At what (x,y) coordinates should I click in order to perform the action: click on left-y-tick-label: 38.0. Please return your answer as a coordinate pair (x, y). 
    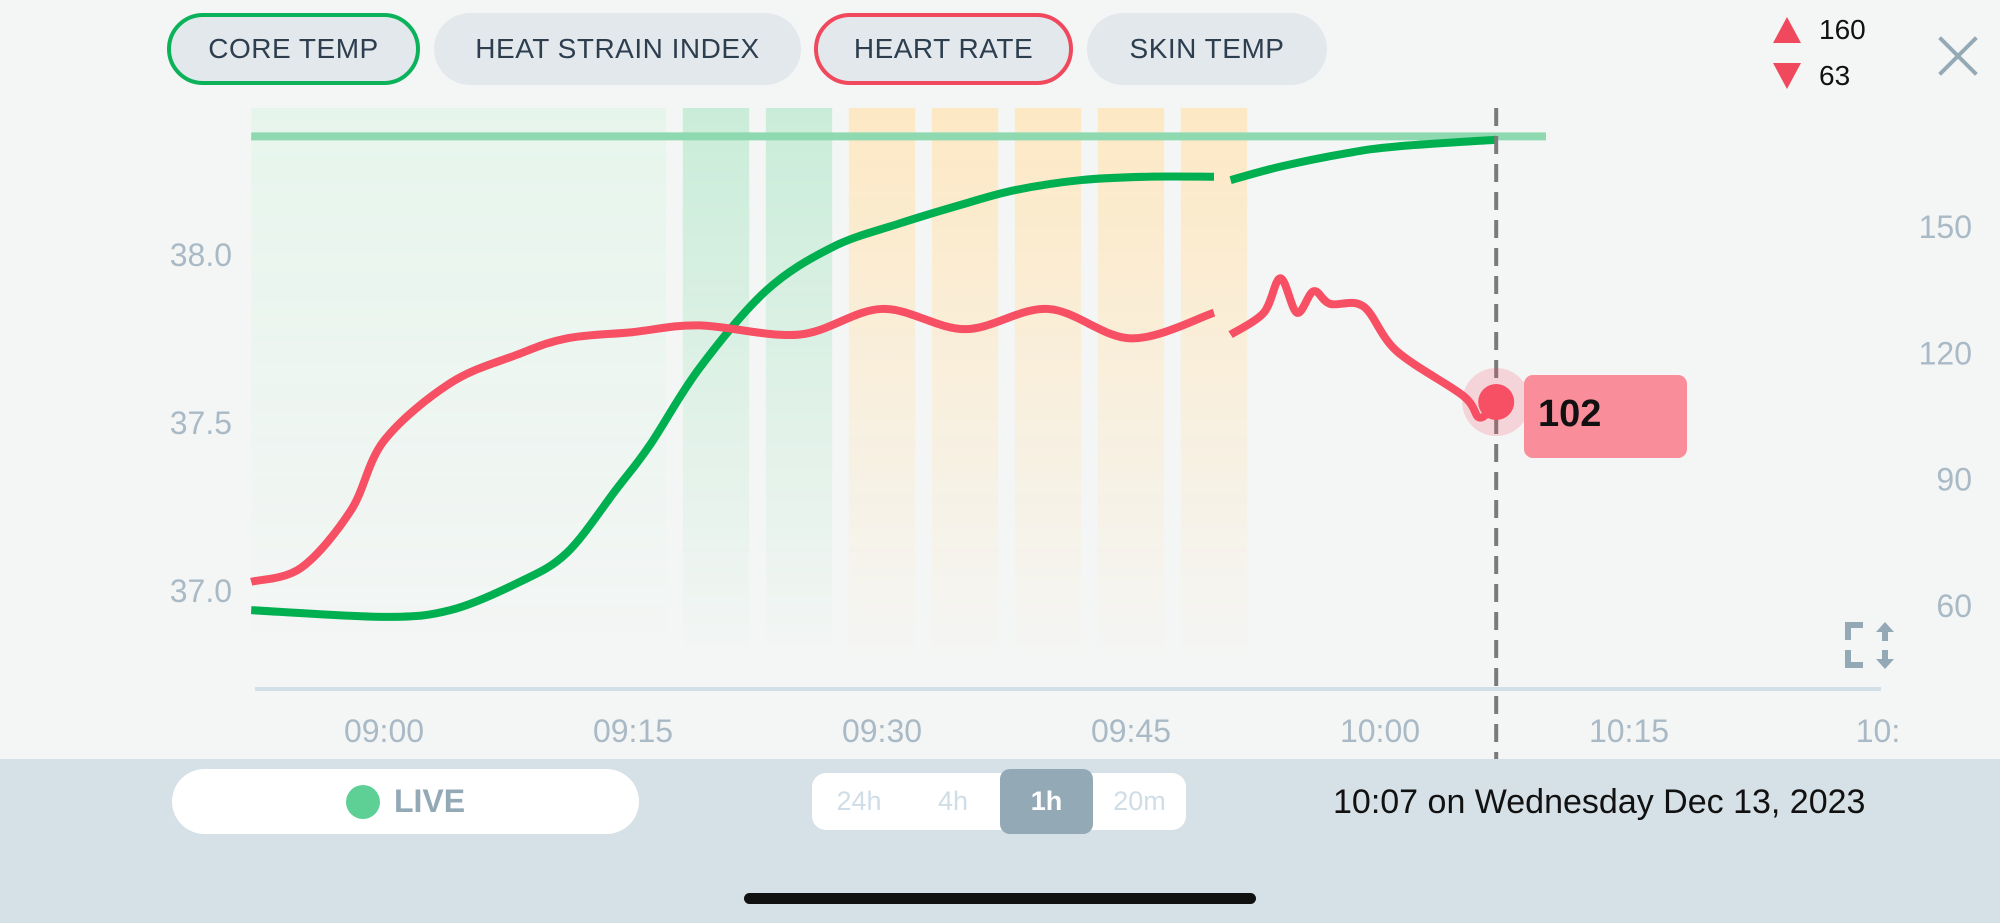
    Looking at the image, I should click on (201, 255).